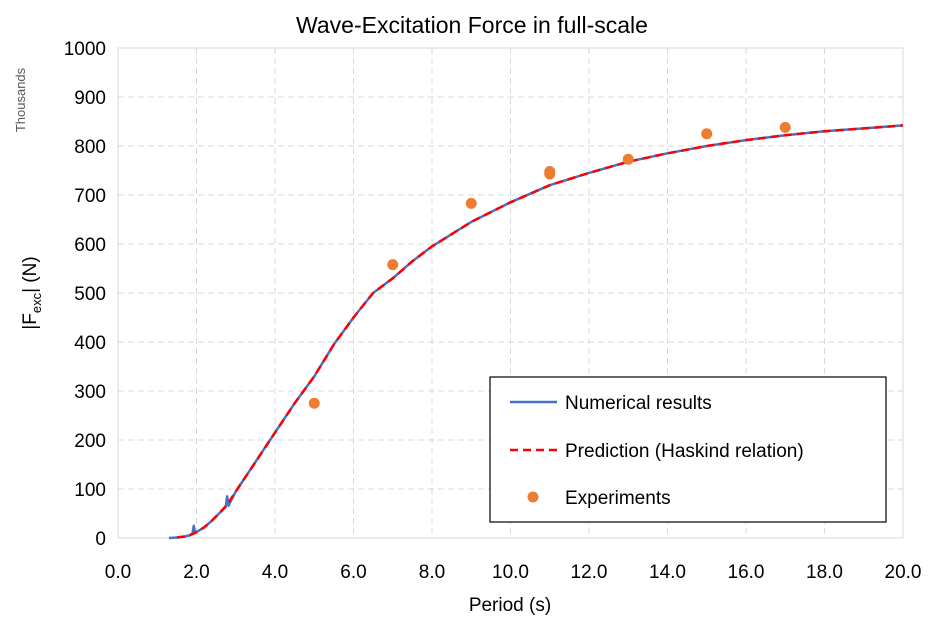 Image resolution: width=929 pixels, height=617 pixels. What do you see at coordinates (275, 572) in the screenshot?
I see `x-tick-label: 4.0` at bounding box center [275, 572].